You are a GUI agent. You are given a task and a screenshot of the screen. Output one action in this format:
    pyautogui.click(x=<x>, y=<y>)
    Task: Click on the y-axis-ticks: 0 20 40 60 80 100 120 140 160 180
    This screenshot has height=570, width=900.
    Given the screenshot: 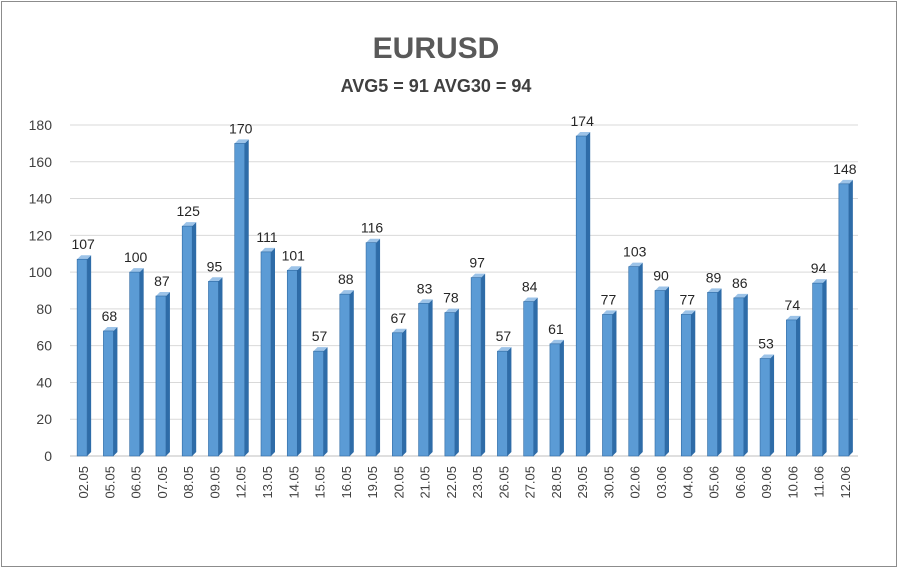 What is the action you would take?
    pyautogui.click(x=41, y=290)
    